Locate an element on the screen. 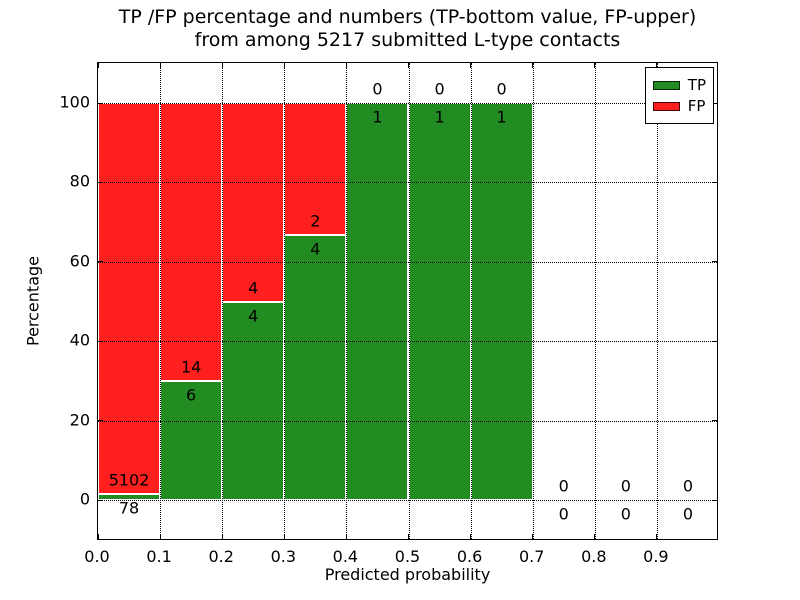 The width and height of the screenshot is (800, 600). x-axis-label: Predicted probability is located at coordinates (407, 574).